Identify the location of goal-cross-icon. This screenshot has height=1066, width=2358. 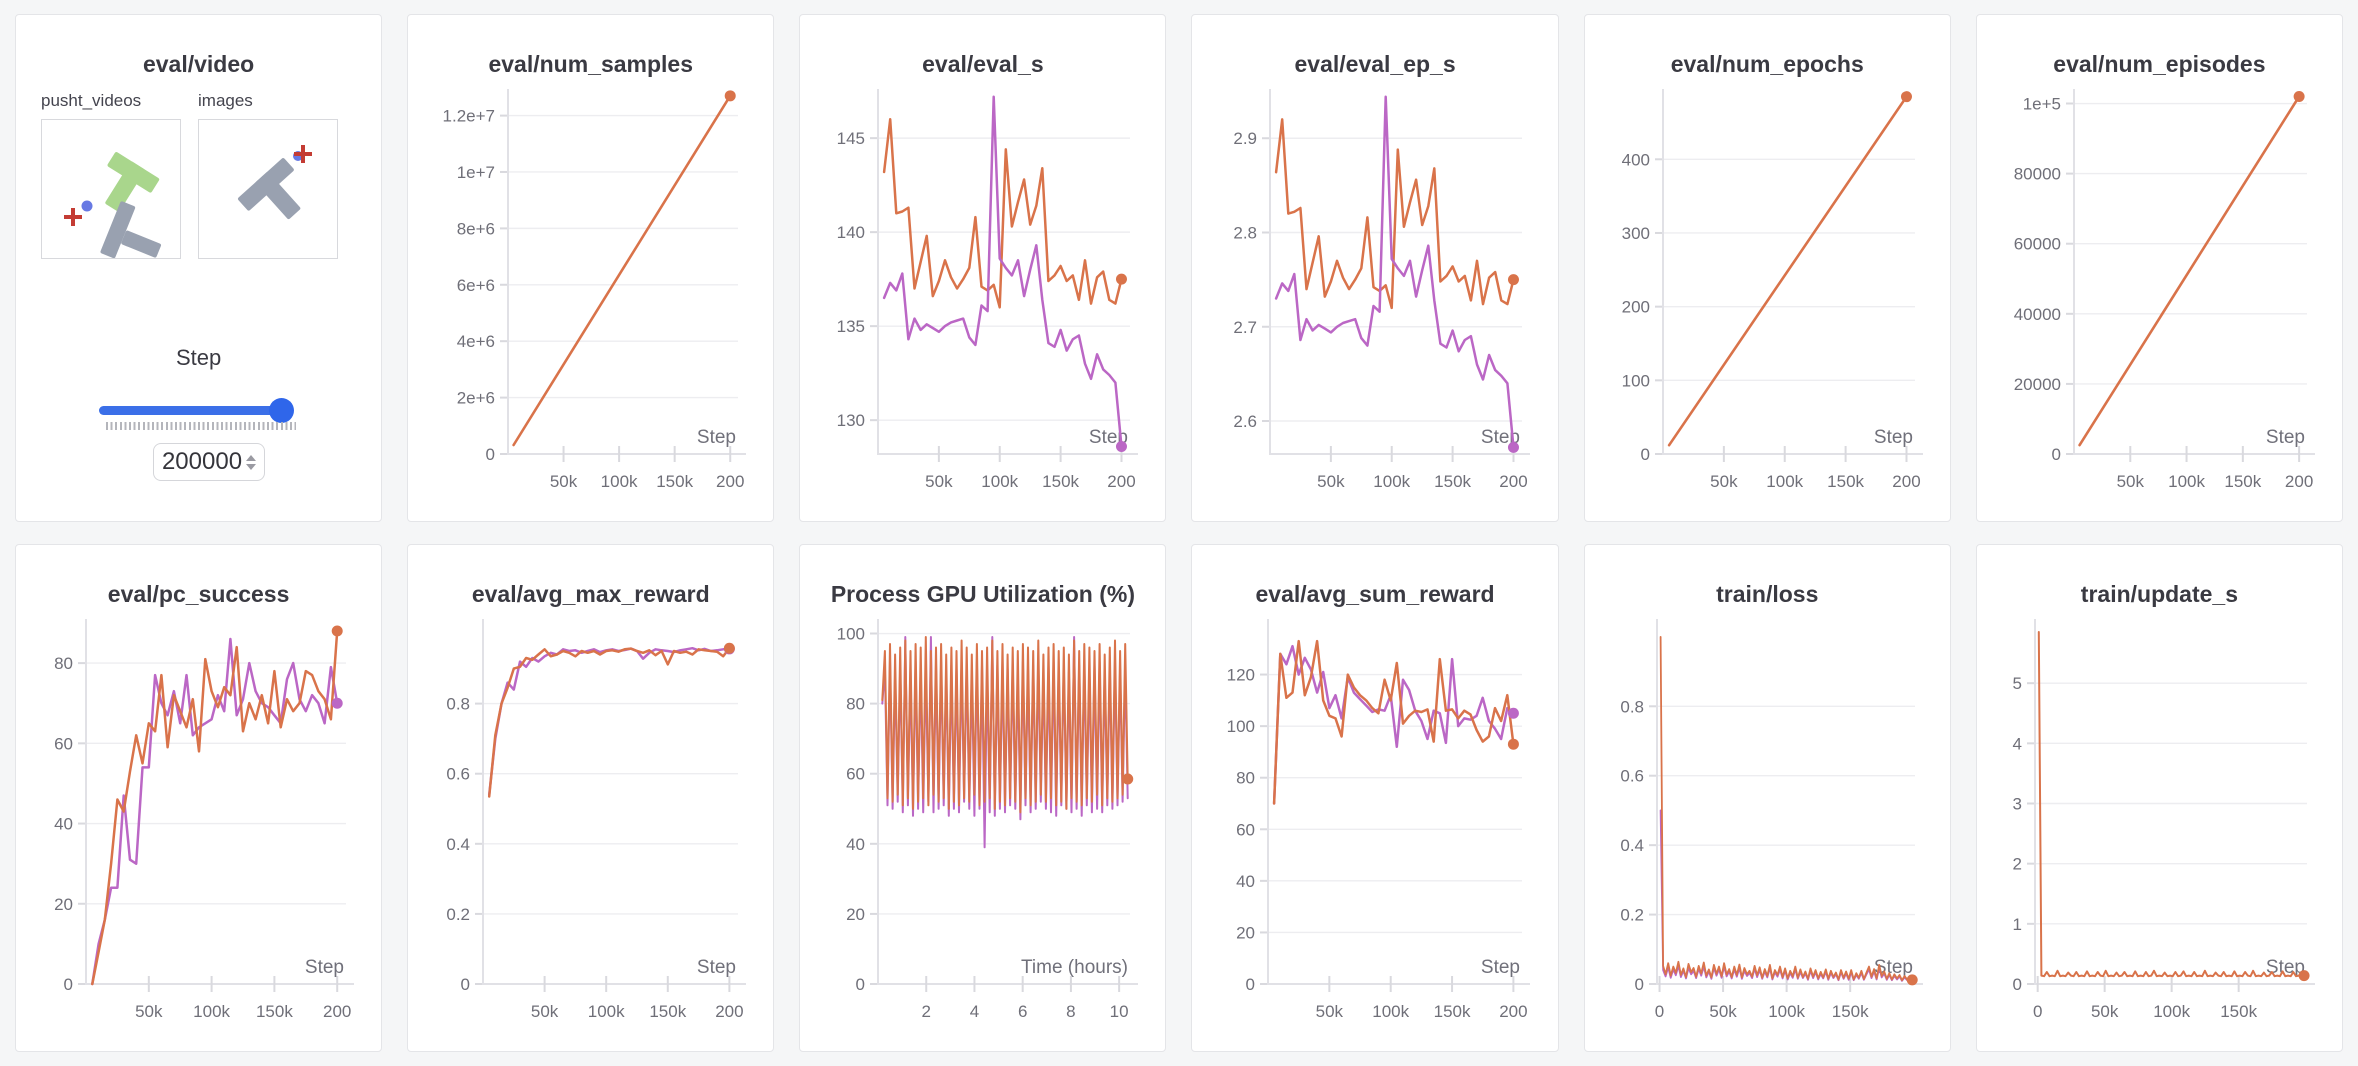
(303, 154).